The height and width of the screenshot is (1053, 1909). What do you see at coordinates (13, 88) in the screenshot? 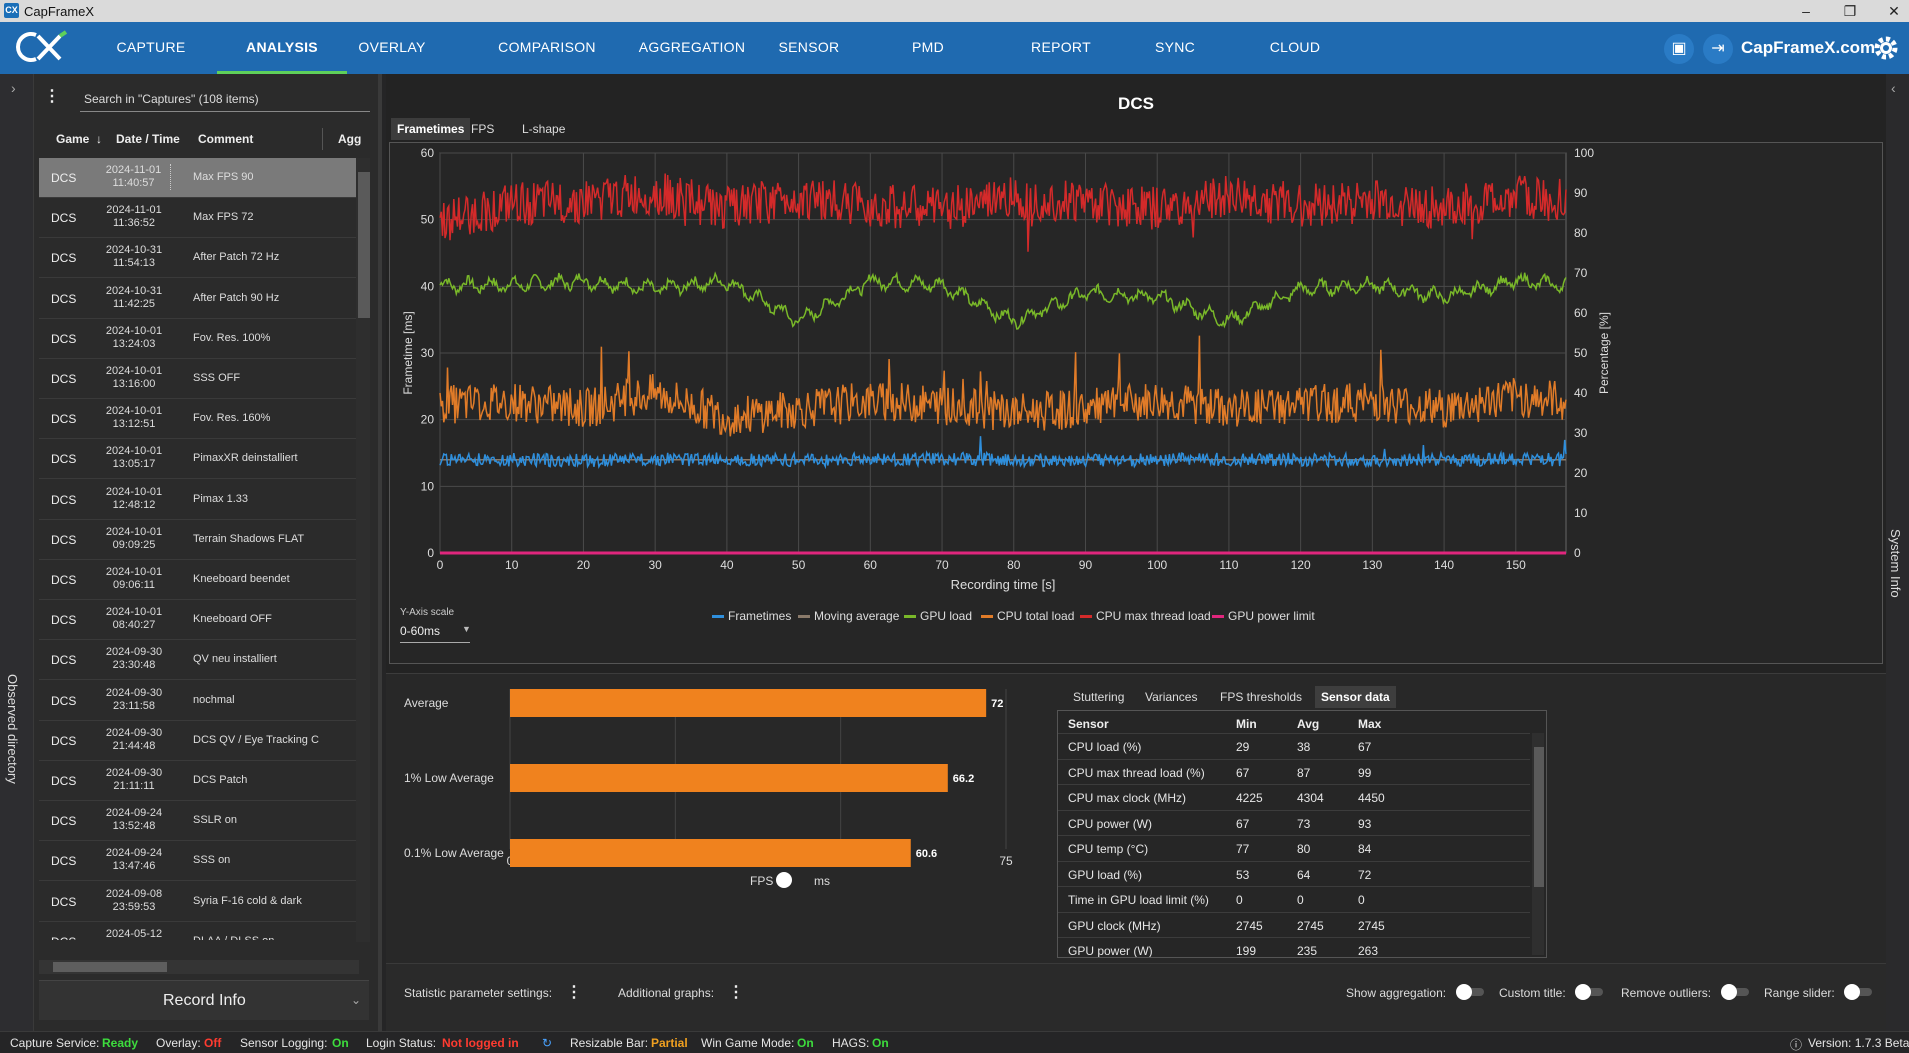
I see `chevron-right-icon: ›` at bounding box center [13, 88].